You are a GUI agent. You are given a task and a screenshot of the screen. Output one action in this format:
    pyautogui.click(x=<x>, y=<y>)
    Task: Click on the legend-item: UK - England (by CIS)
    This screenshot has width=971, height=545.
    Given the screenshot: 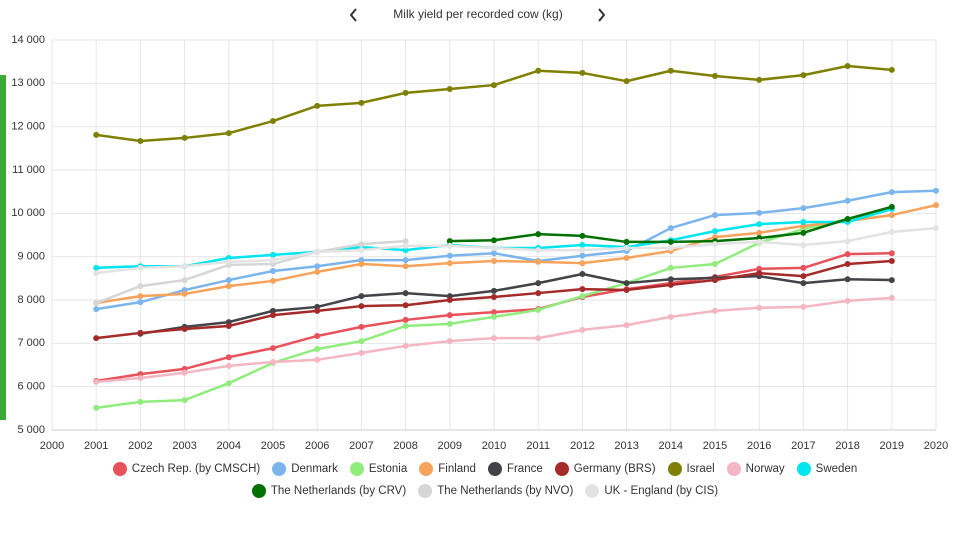 What is the action you would take?
    pyautogui.click(x=651, y=491)
    